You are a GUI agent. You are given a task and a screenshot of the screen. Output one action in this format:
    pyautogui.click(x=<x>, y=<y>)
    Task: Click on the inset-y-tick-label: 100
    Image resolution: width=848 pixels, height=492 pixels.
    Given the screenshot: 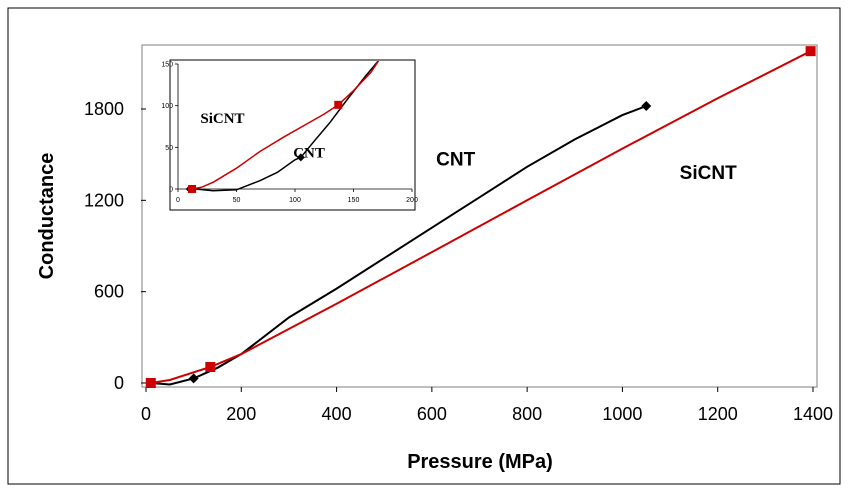 What is the action you would take?
    pyautogui.click(x=167, y=106)
    